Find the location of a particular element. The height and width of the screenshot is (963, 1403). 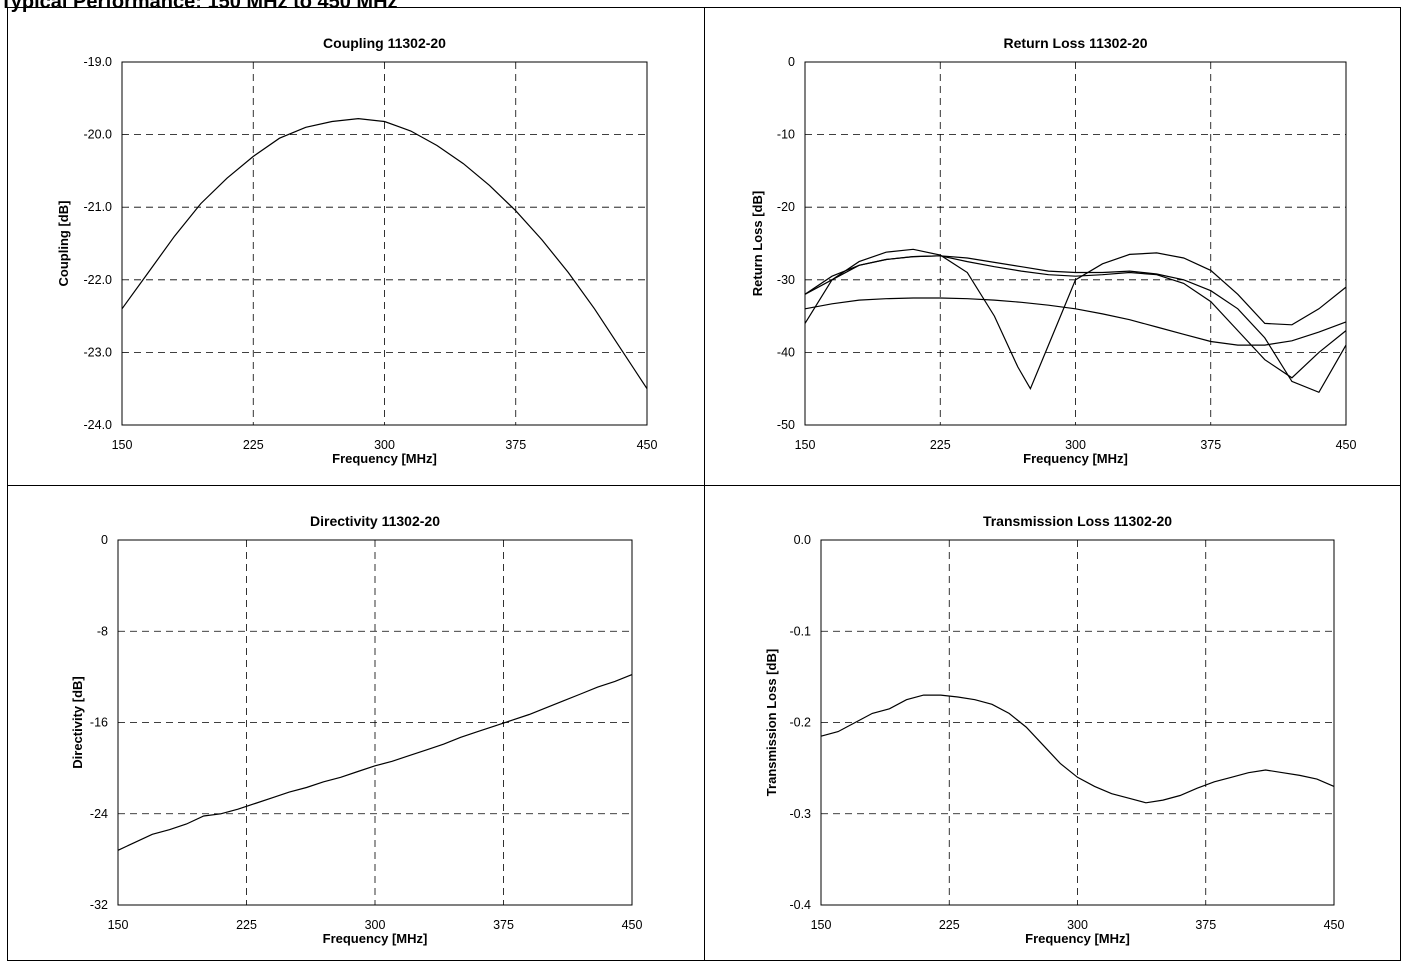

directivity-x-tick-label: 300 is located at coordinates (375, 925).